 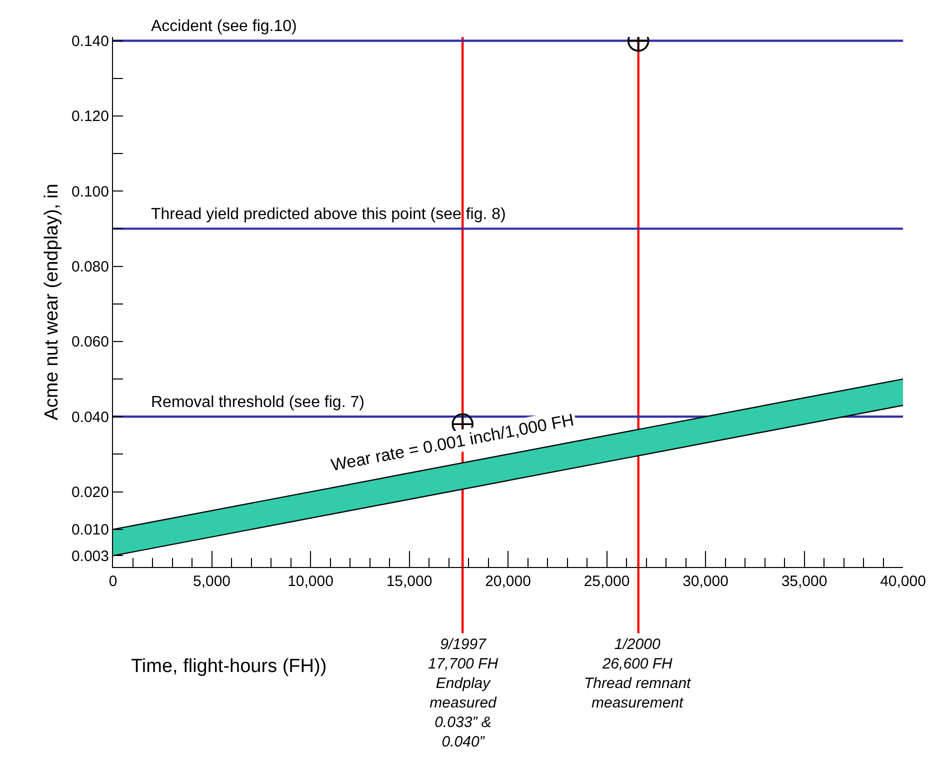 What do you see at coordinates (607, 581) in the screenshot?
I see `x-tick-label: 25,000` at bounding box center [607, 581].